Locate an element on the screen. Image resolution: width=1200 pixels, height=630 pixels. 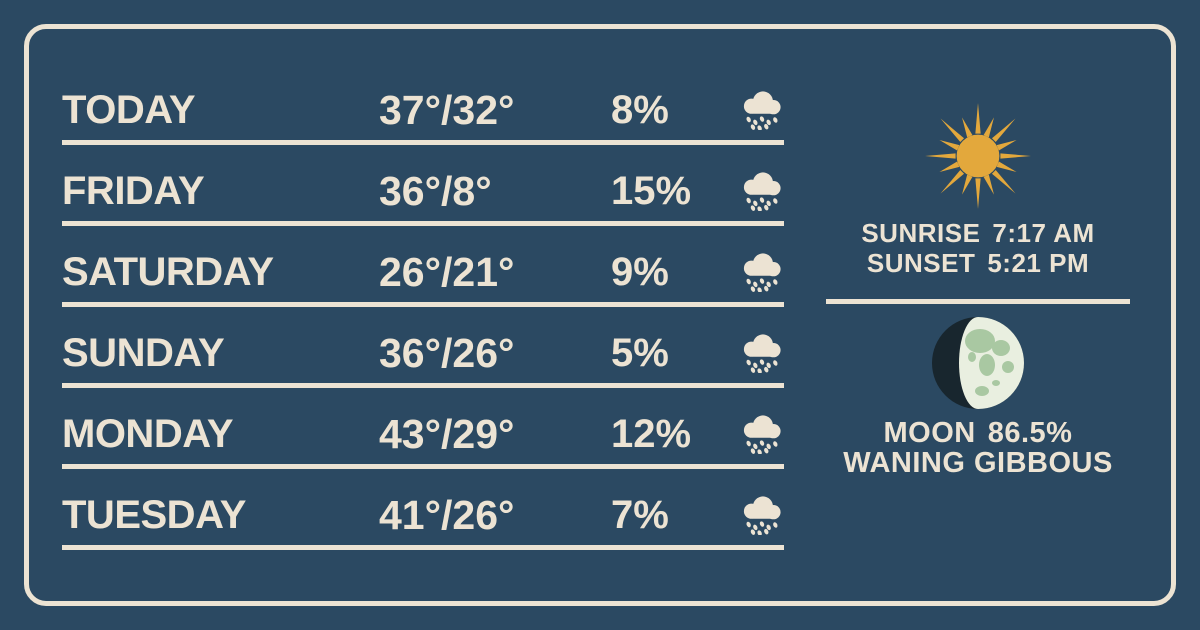
moon-label: MOON is located at coordinates (929, 433).